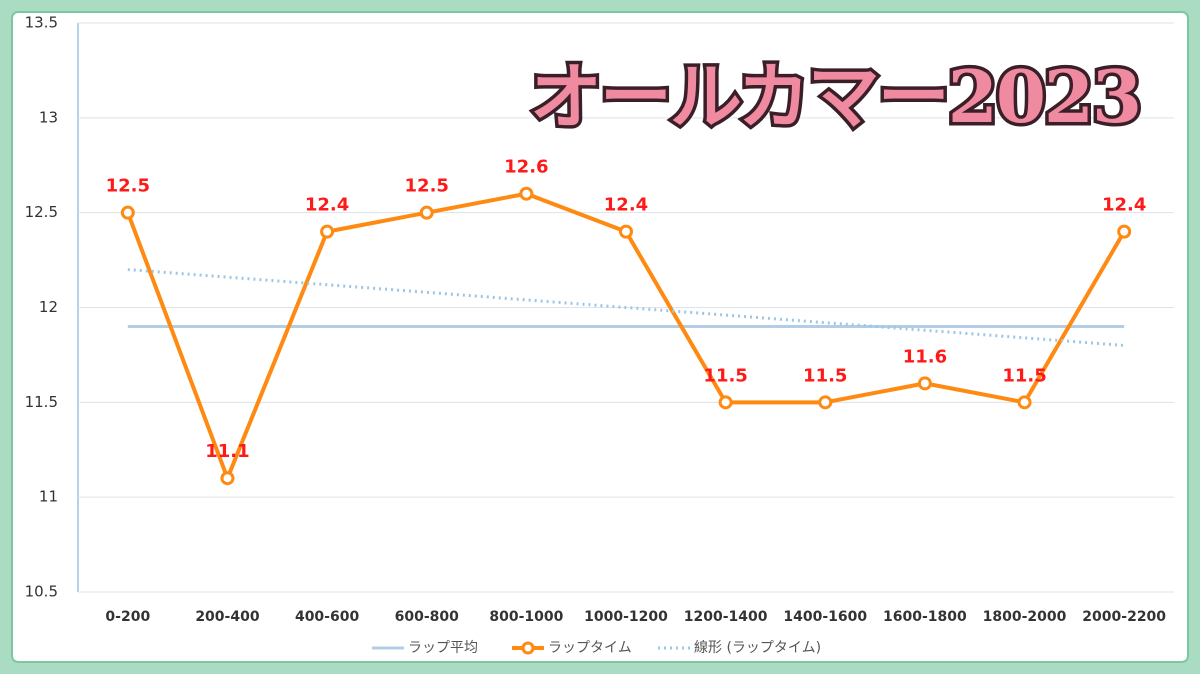 Image resolution: width=1200 pixels, height=674 pixels. What do you see at coordinates (925, 356) in the screenshot?
I see `data-label: 11.6` at bounding box center [925, 356].